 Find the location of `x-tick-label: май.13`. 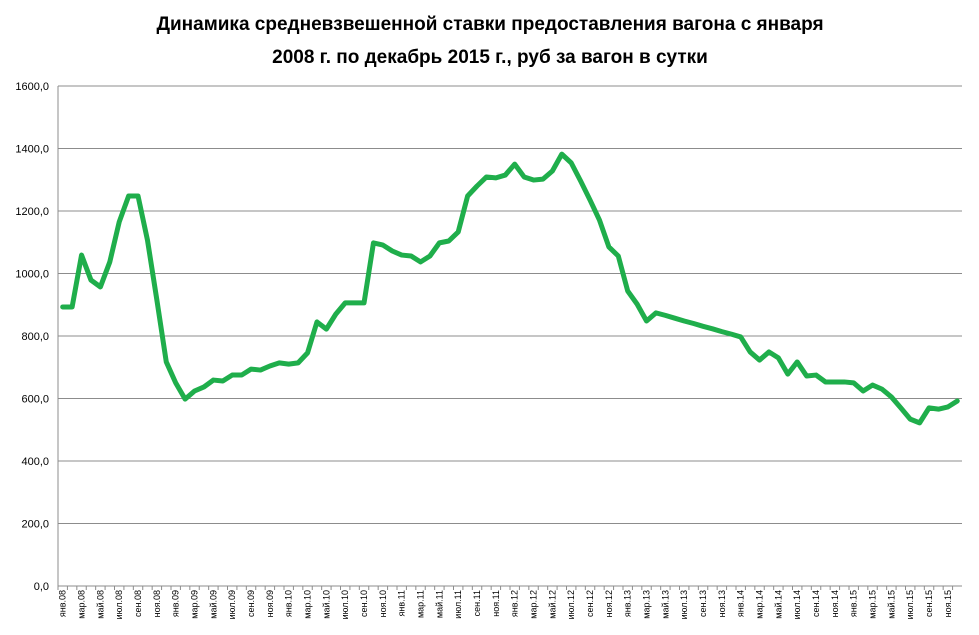

x-tick-label: май.13 is located at coordinates (665, 604).